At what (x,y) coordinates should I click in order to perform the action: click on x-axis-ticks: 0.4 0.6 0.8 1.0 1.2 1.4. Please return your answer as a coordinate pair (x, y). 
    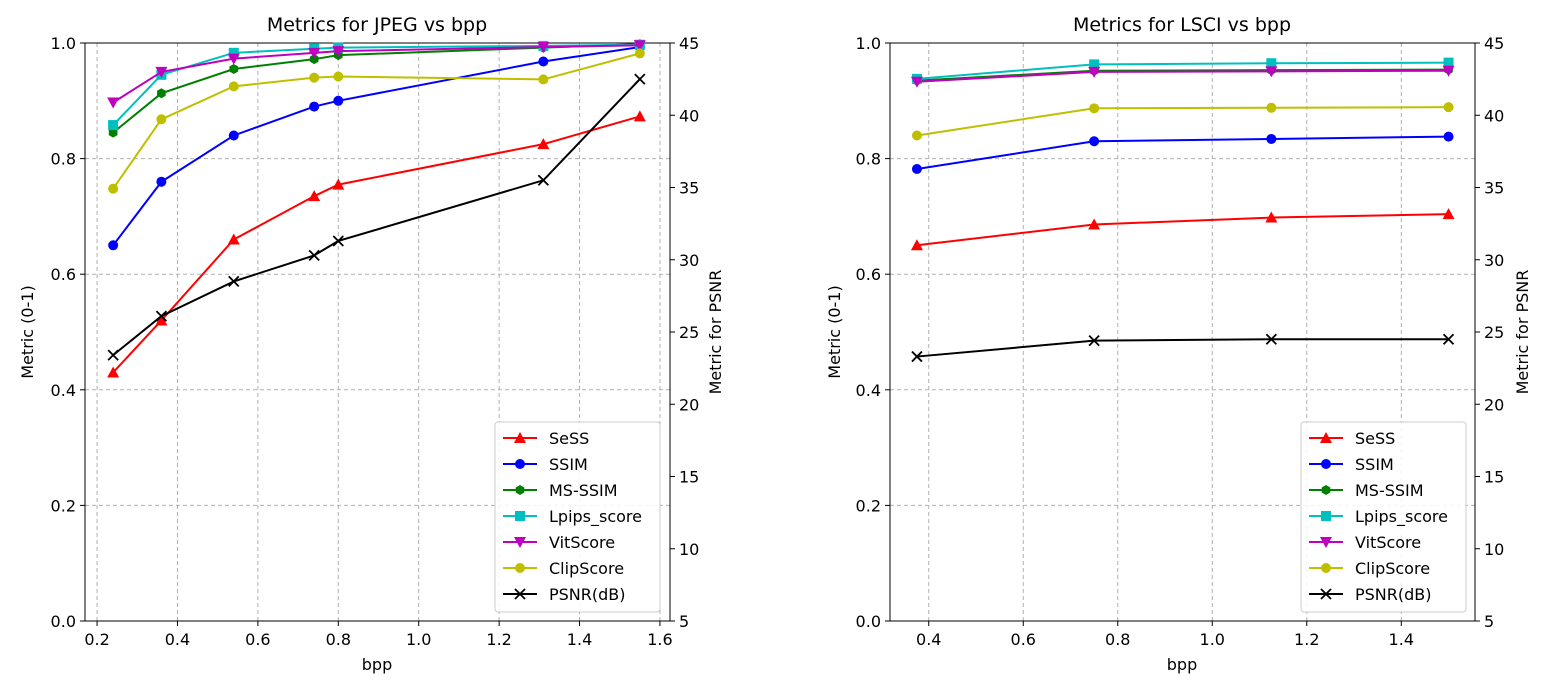
    Looking at the image, I should click on (1165, 635).